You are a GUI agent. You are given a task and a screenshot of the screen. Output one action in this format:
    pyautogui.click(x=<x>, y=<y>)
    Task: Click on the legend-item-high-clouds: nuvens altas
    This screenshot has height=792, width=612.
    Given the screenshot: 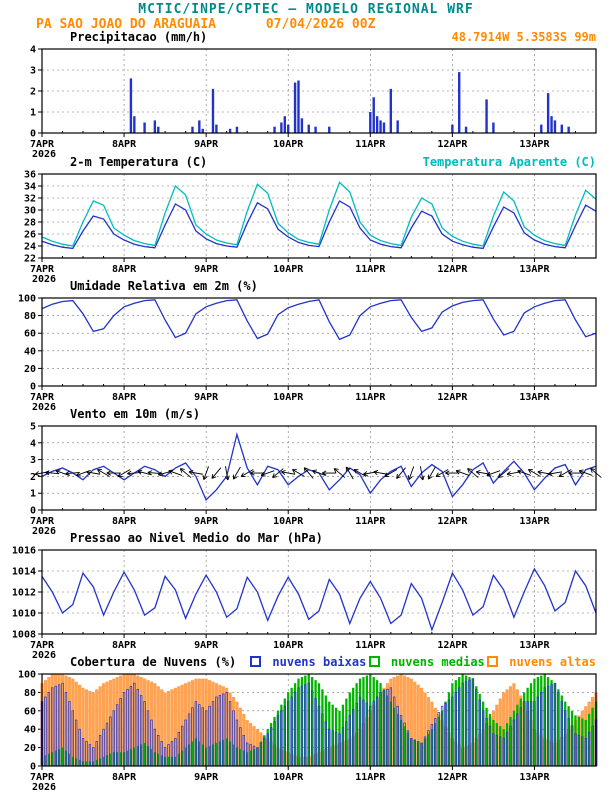 What is the action you would take?
    pyautogui.click(x=541, y=662)
    